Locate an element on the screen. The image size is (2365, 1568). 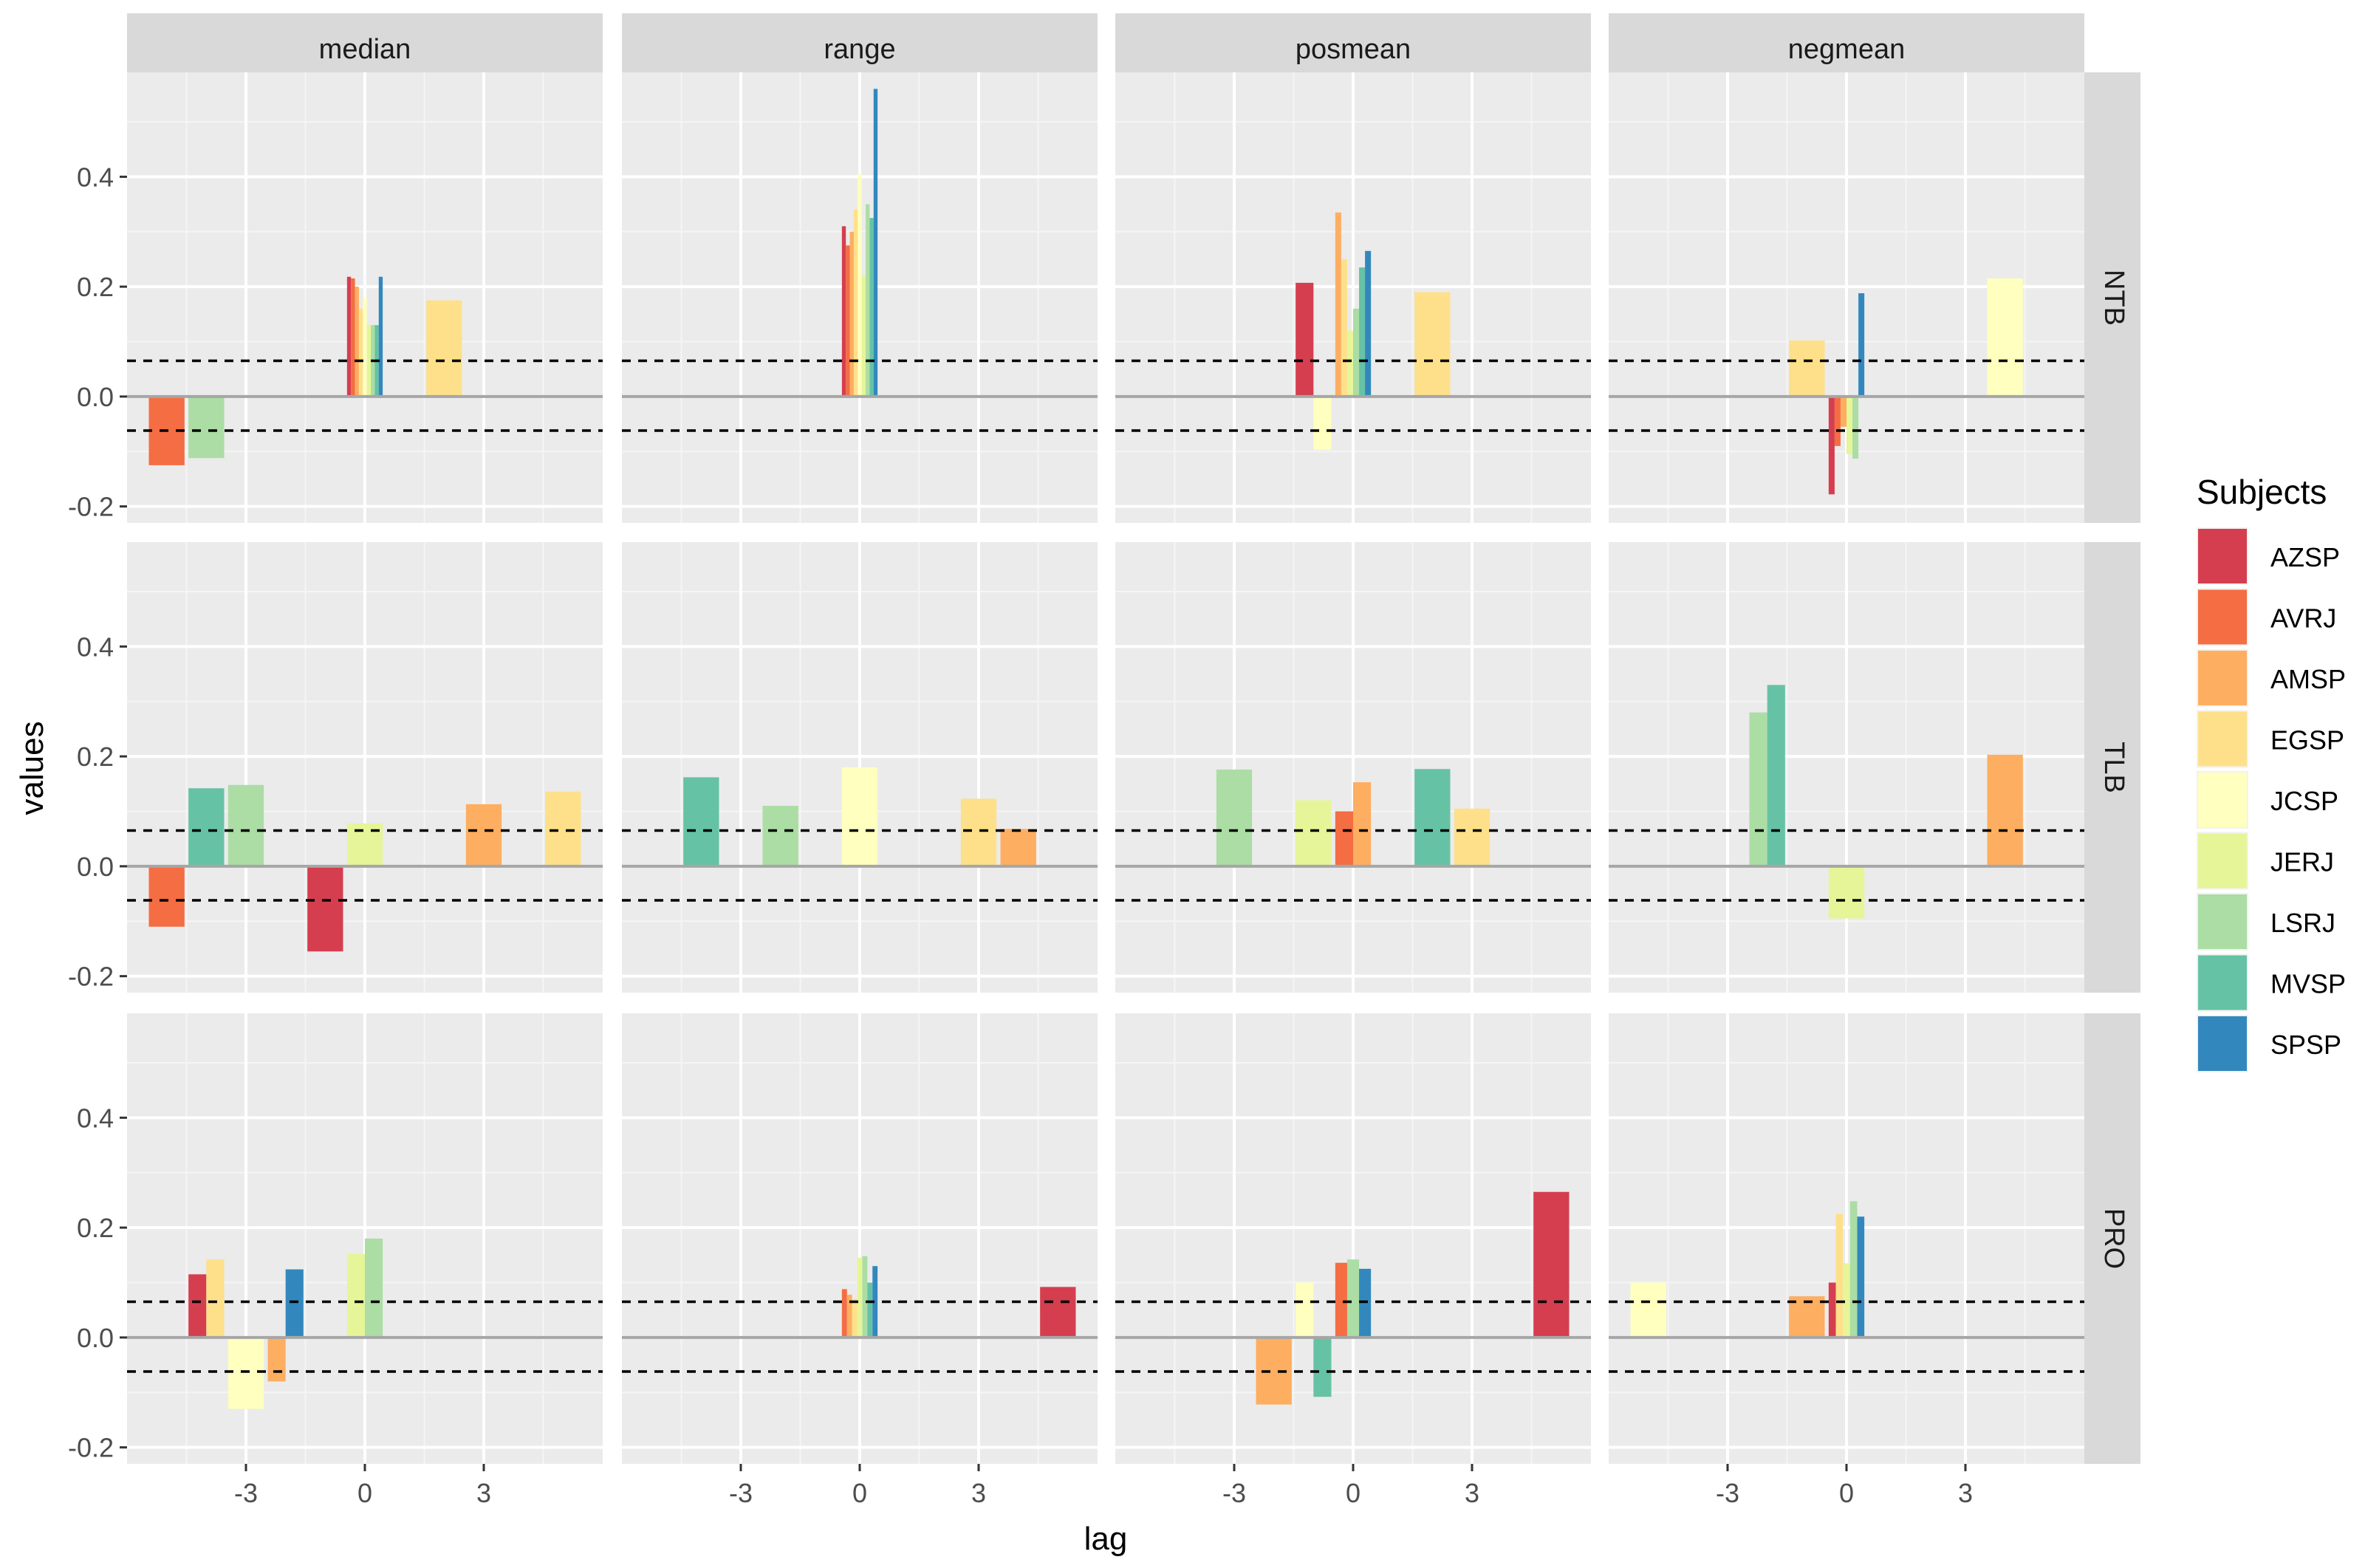
facet-label: negmean is located at coordinates (1847, 49).